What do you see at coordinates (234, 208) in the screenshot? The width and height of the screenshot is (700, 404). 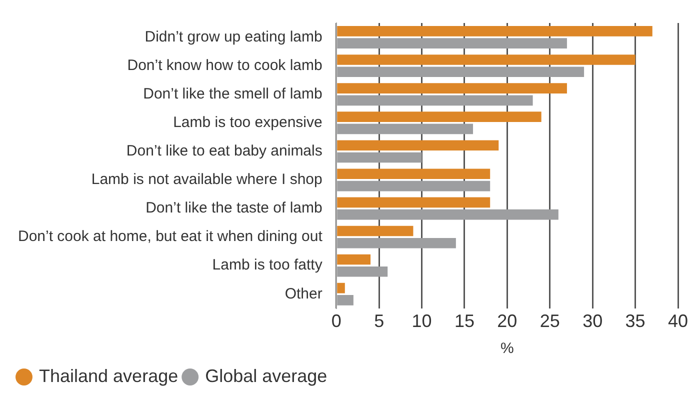 I see `y-tick-label: Don’t like the taste of lamb` at bounding box center [234, 208].